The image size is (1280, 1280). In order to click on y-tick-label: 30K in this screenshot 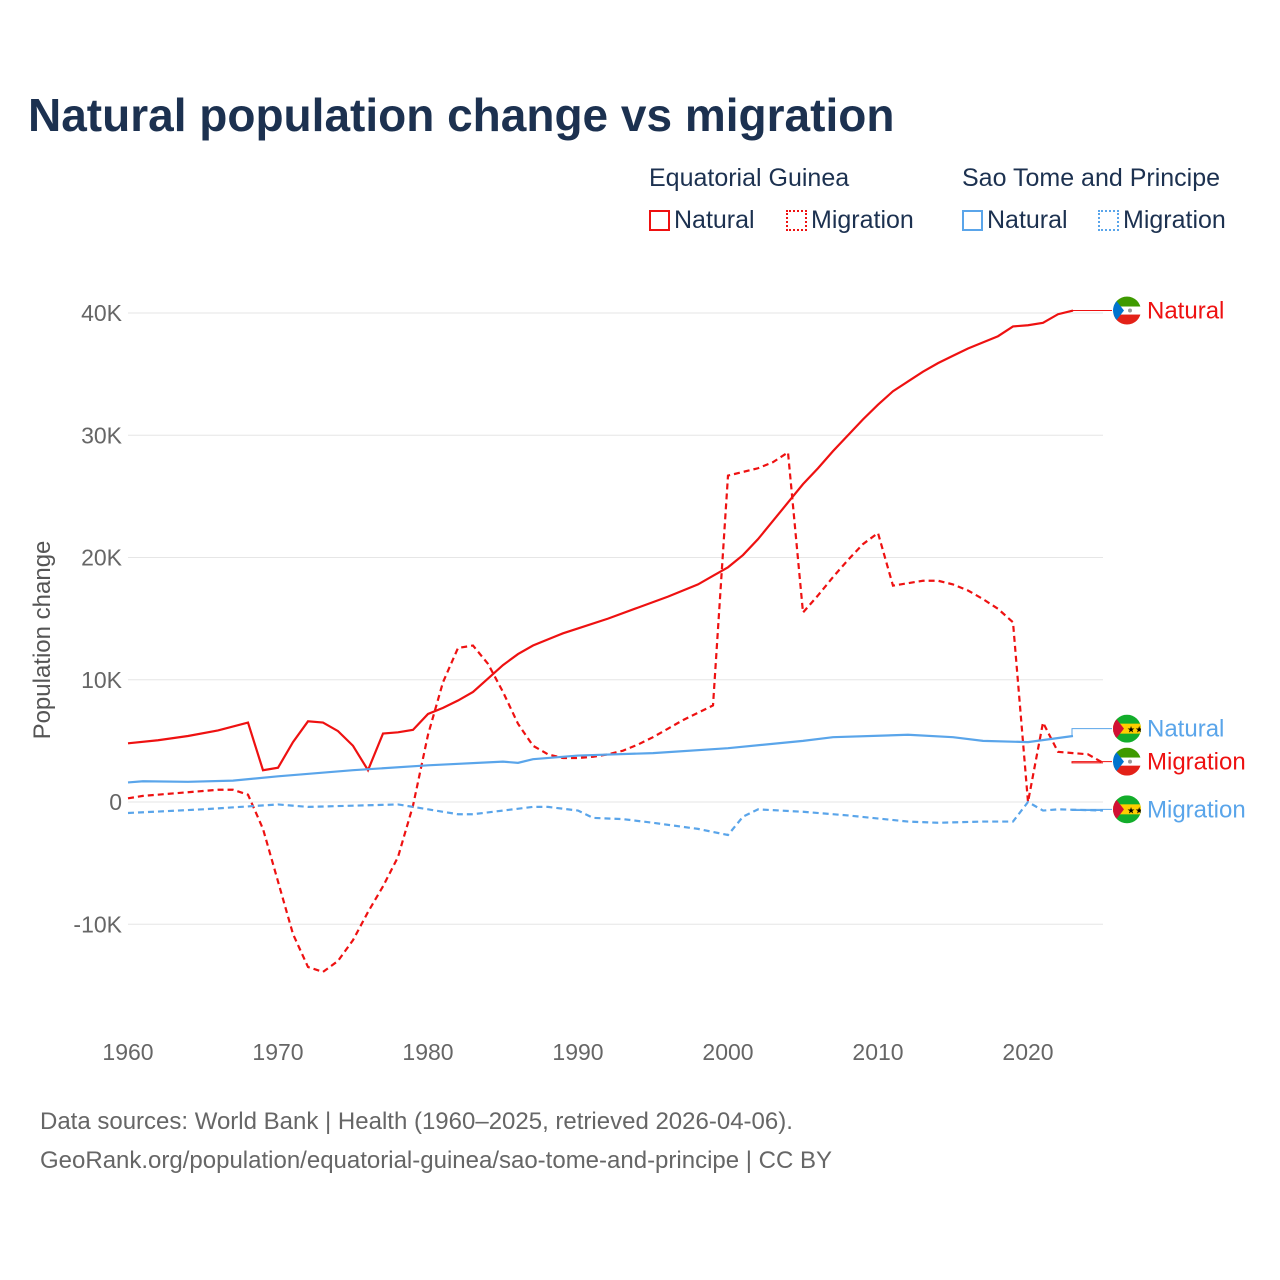, I will do `click(102, 435)`.